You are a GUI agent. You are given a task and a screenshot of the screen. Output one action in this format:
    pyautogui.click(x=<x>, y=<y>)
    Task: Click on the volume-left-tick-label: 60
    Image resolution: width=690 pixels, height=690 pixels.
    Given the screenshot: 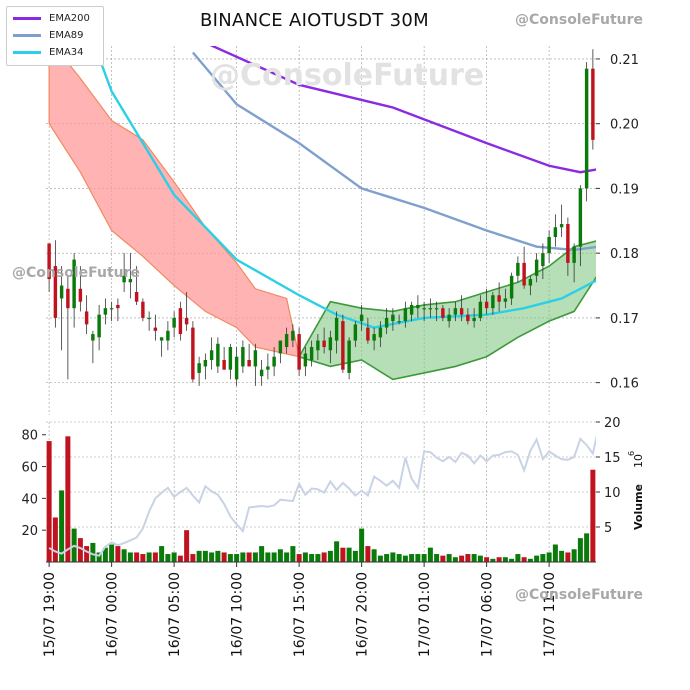 What is the action you would take?
    pyautogui.click(x=29, y=468)
    